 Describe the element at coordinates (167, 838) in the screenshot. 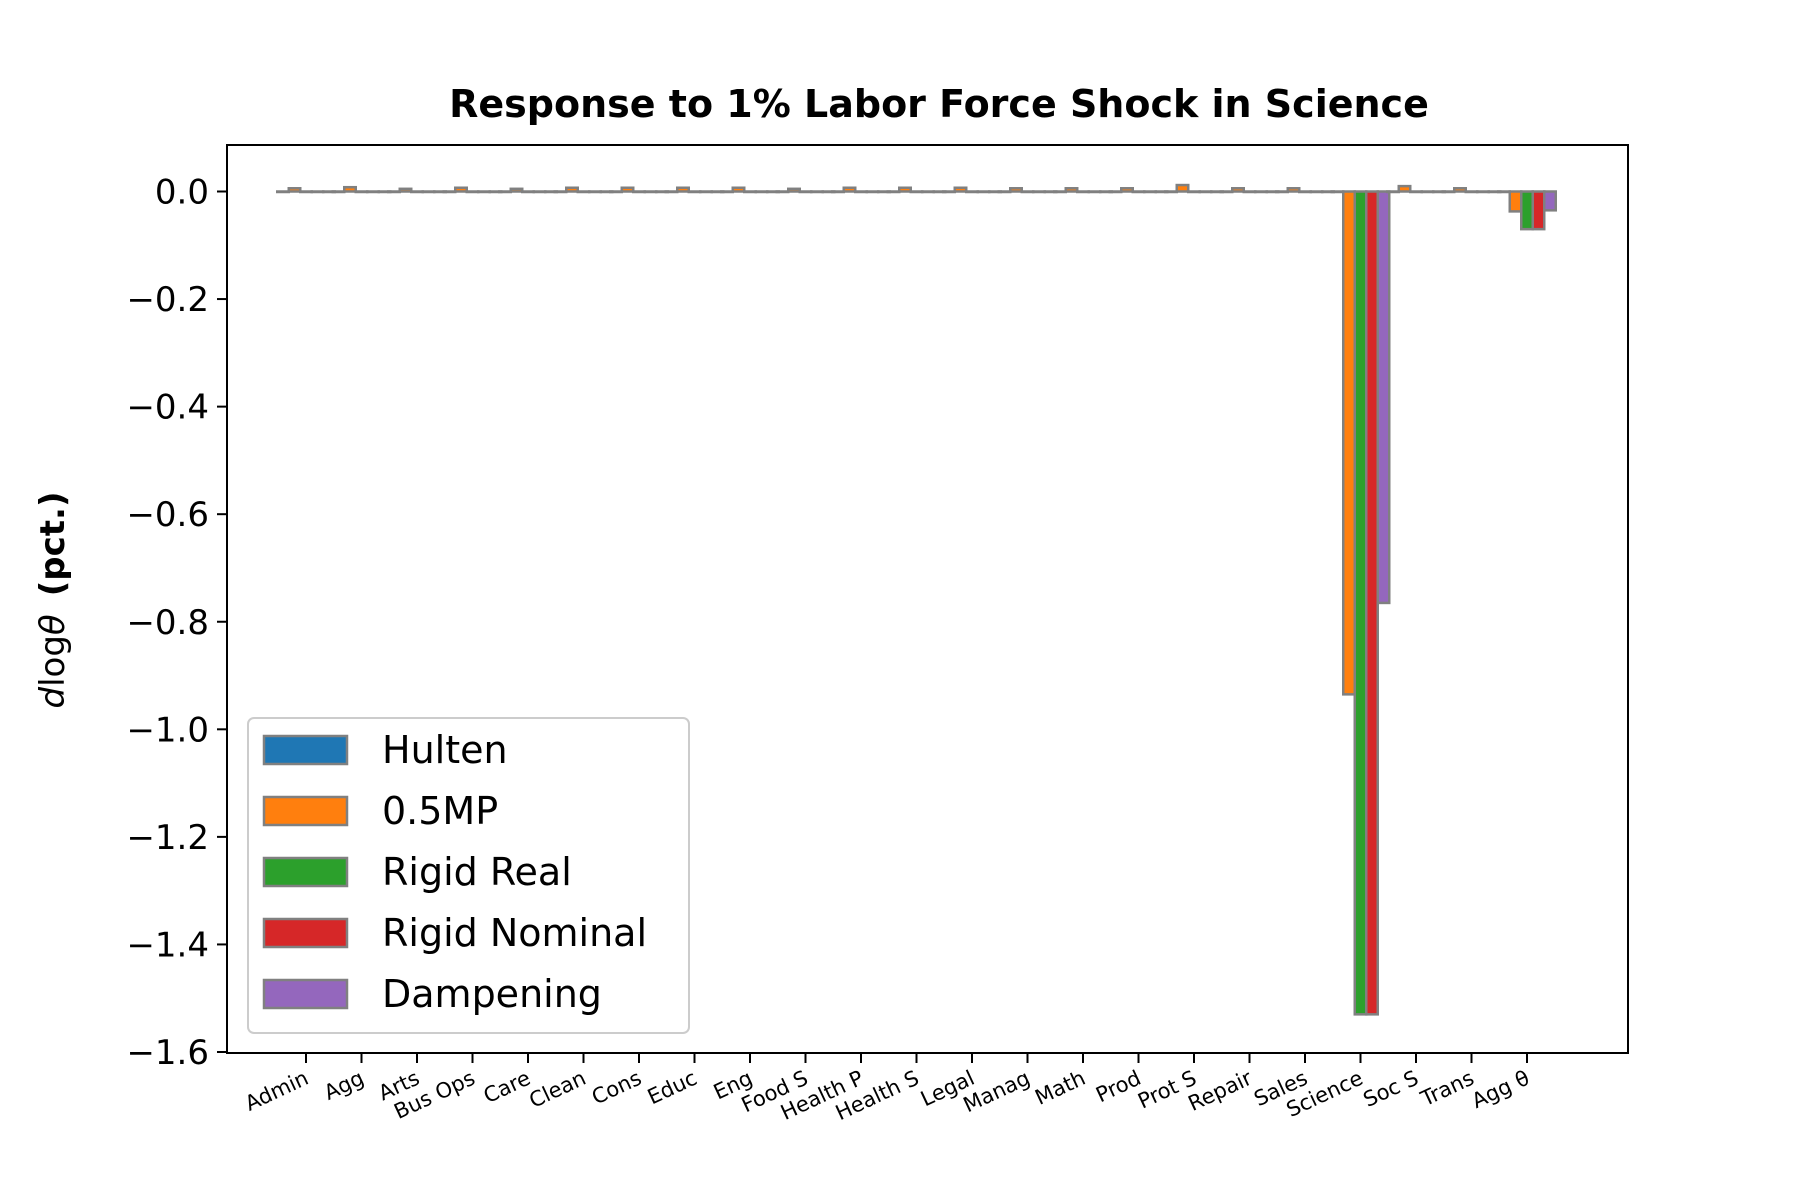

I see `y-tick-label: −1.2` at that location.